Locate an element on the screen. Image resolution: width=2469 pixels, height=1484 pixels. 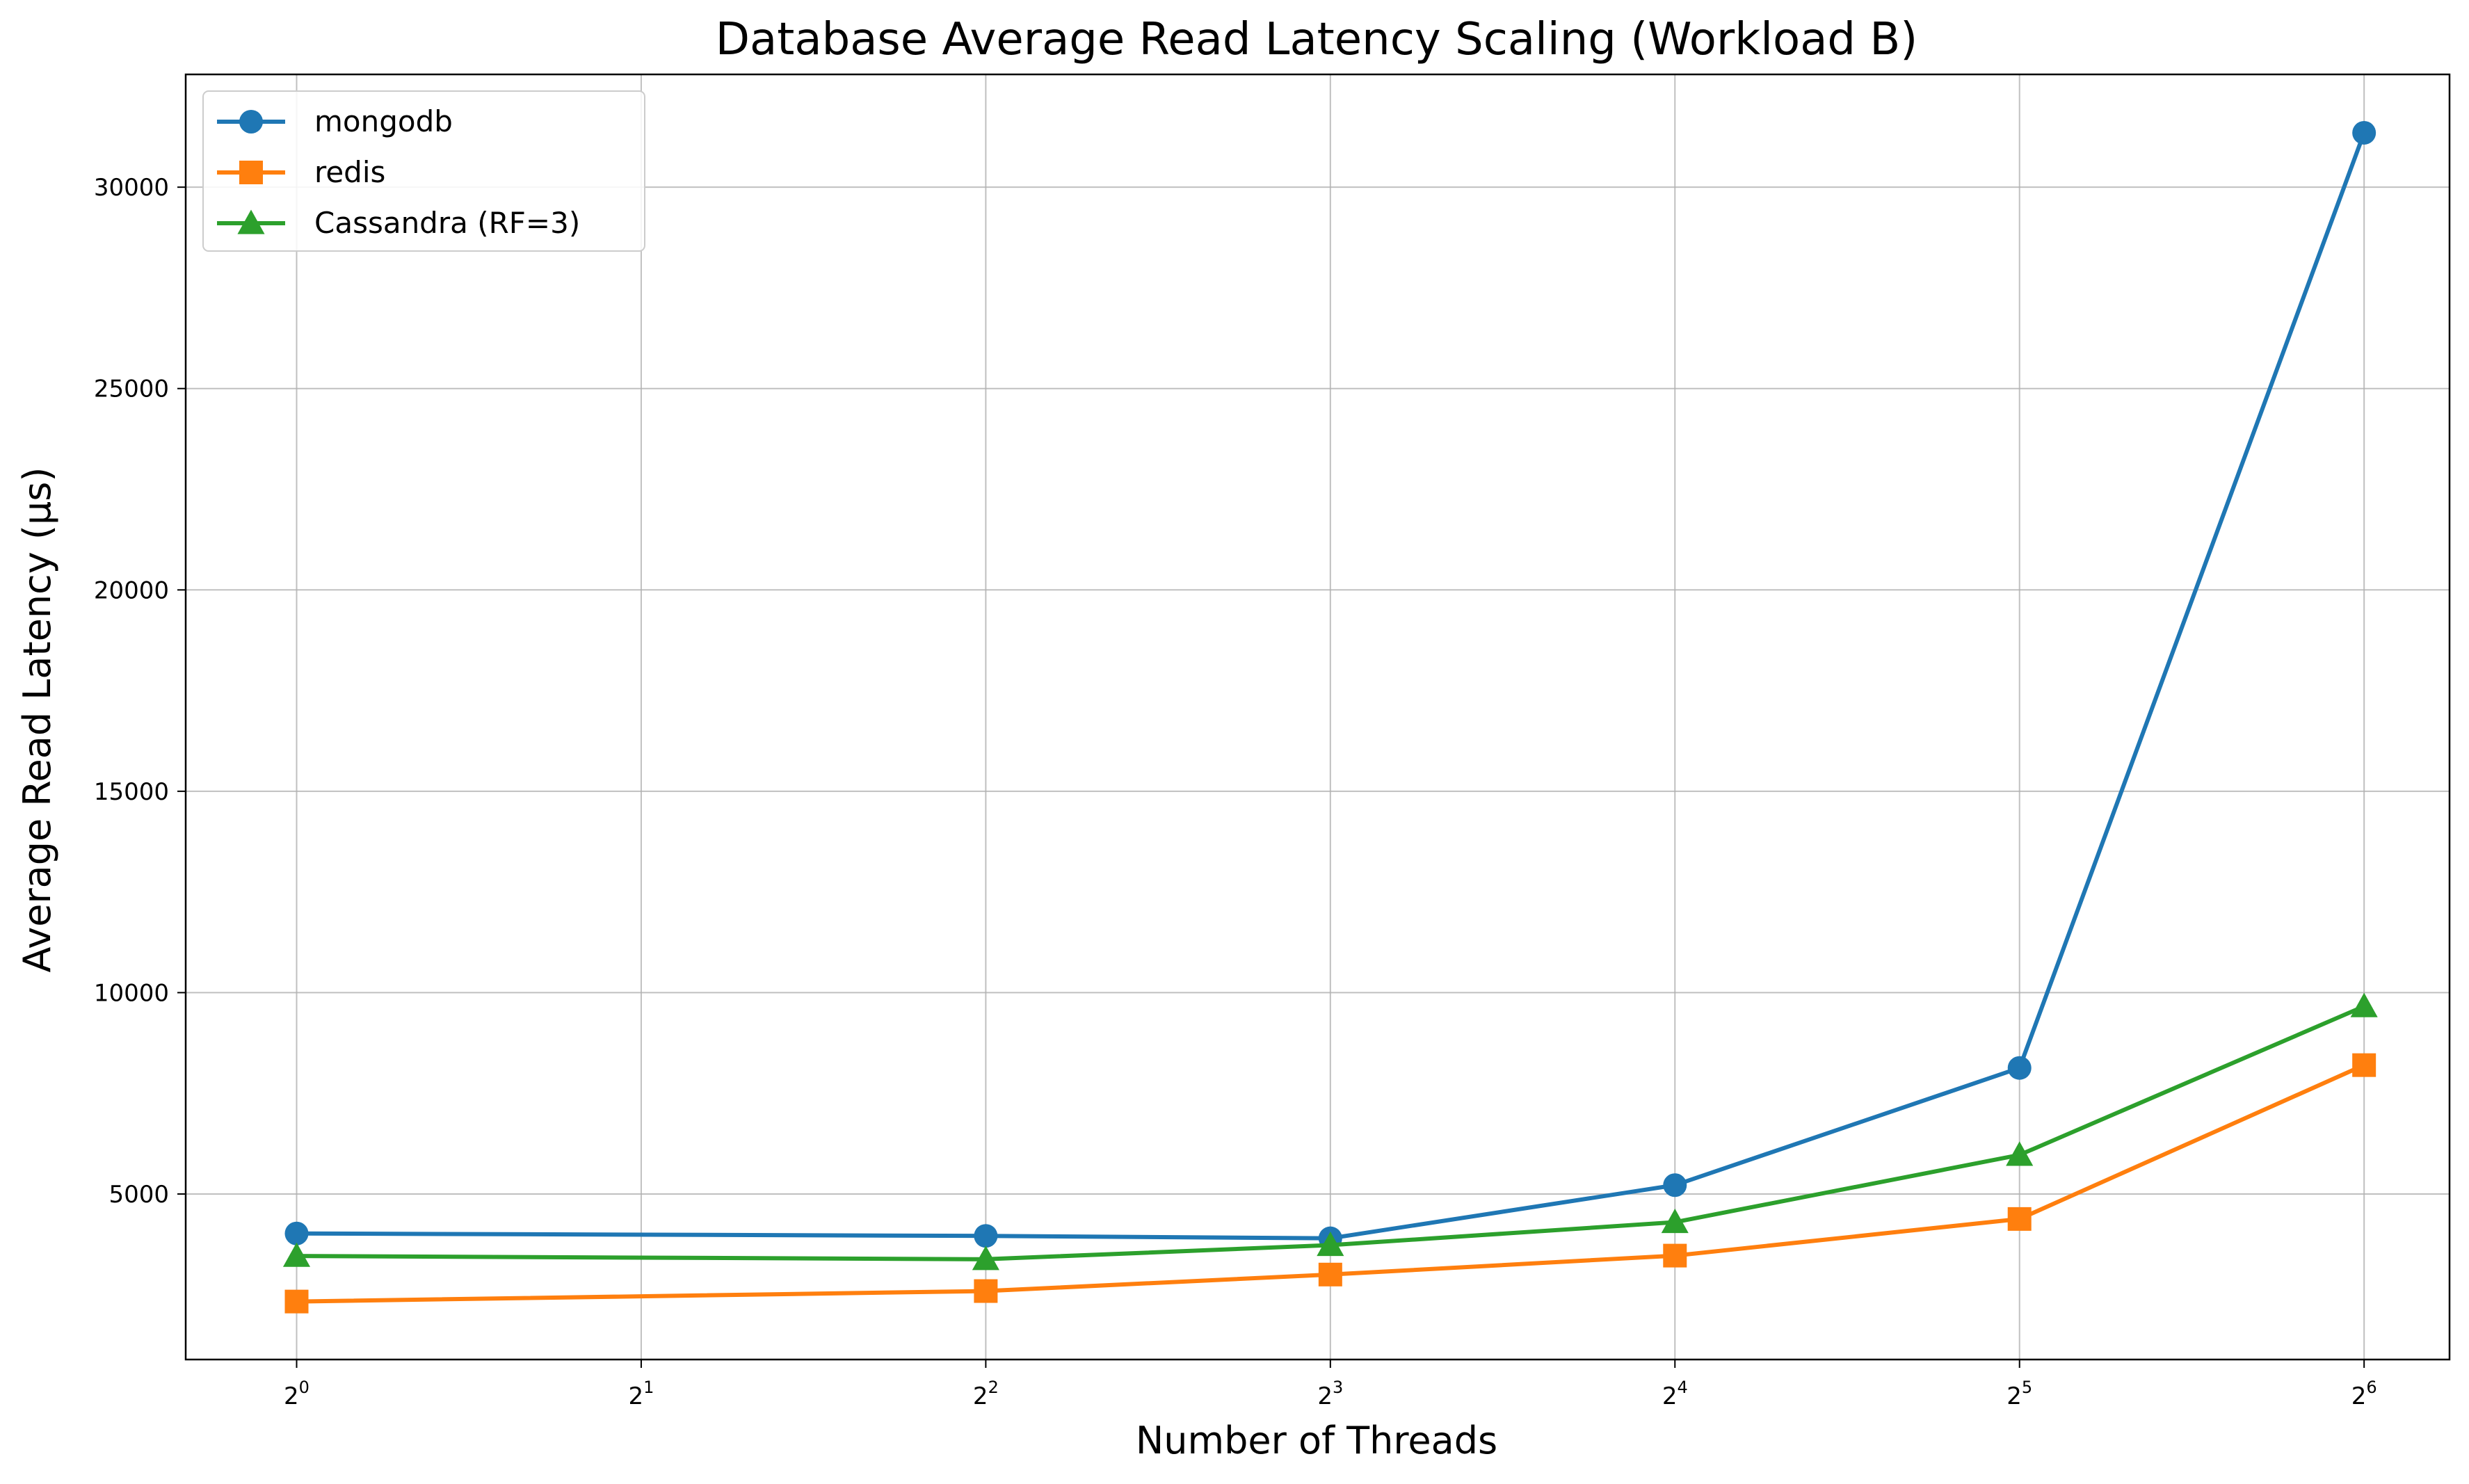
y-tick-label: 10000 is located at coordinates (131, 993).